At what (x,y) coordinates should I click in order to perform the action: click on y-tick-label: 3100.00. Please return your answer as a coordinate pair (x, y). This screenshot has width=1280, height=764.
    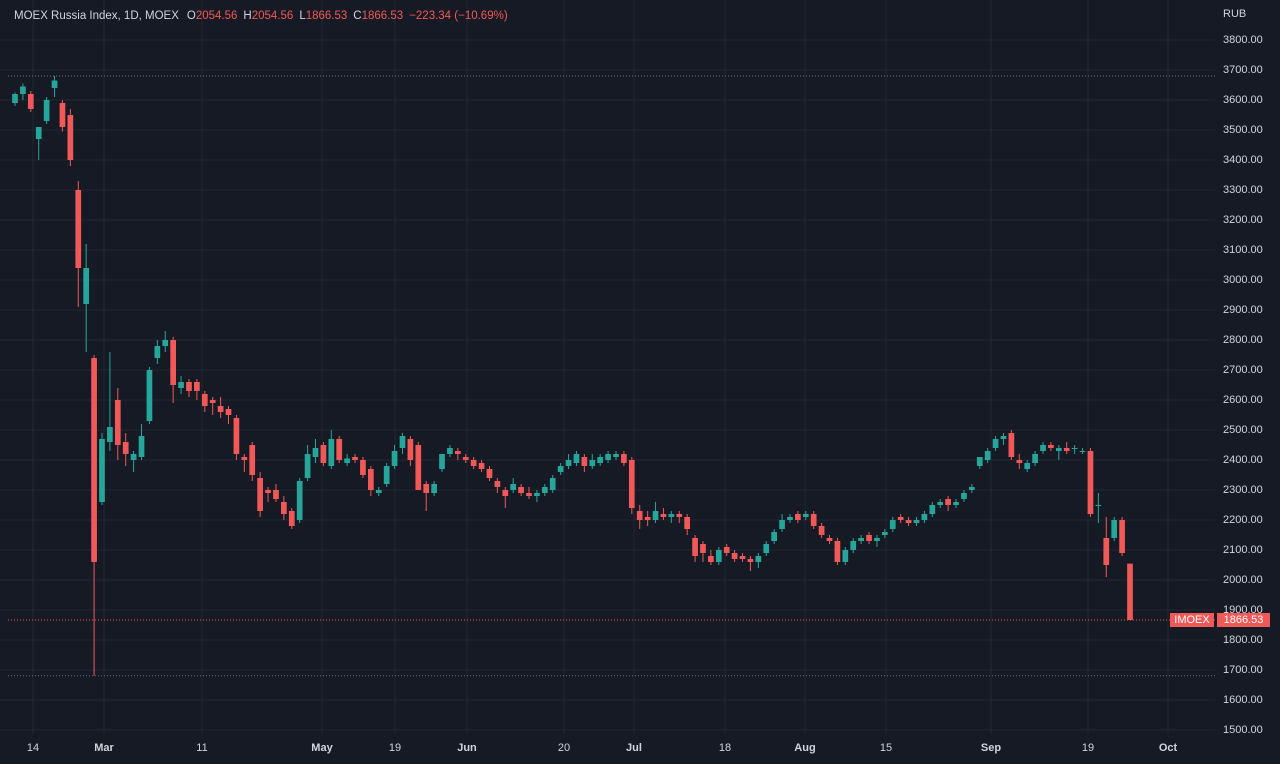
    Looking at the image, I should click on (1243, 250).